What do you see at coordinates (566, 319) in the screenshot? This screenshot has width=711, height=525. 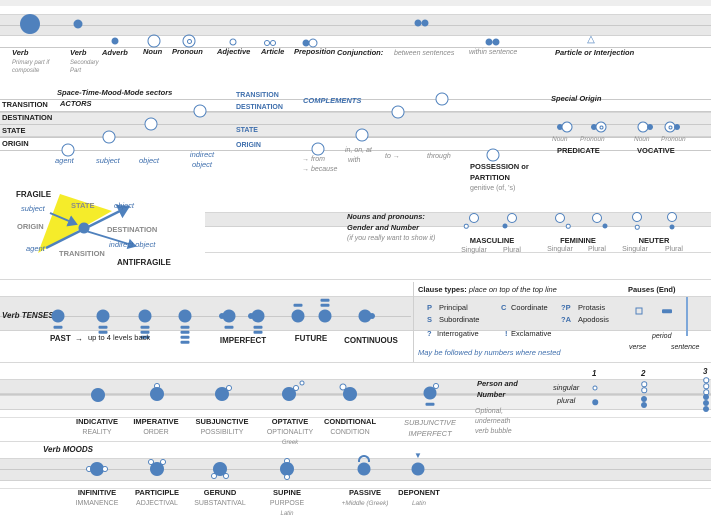 I see `clause-code-qa: ?A` at bounding box center [566, 319].